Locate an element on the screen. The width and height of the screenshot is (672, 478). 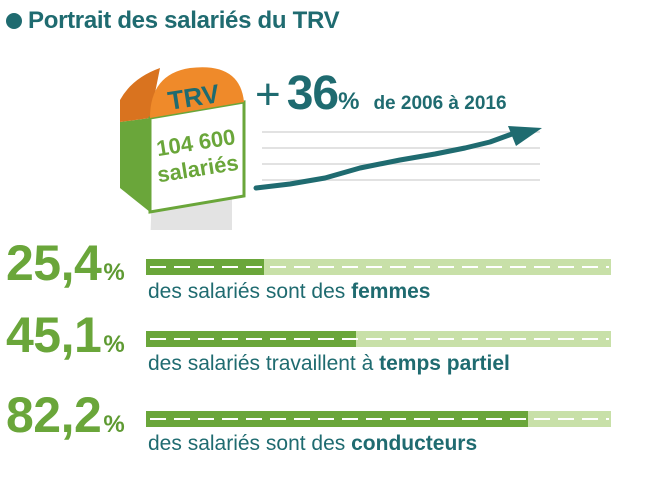
milestone-marker: TRV 104 600 salariés is located at coordinates (183, 148).